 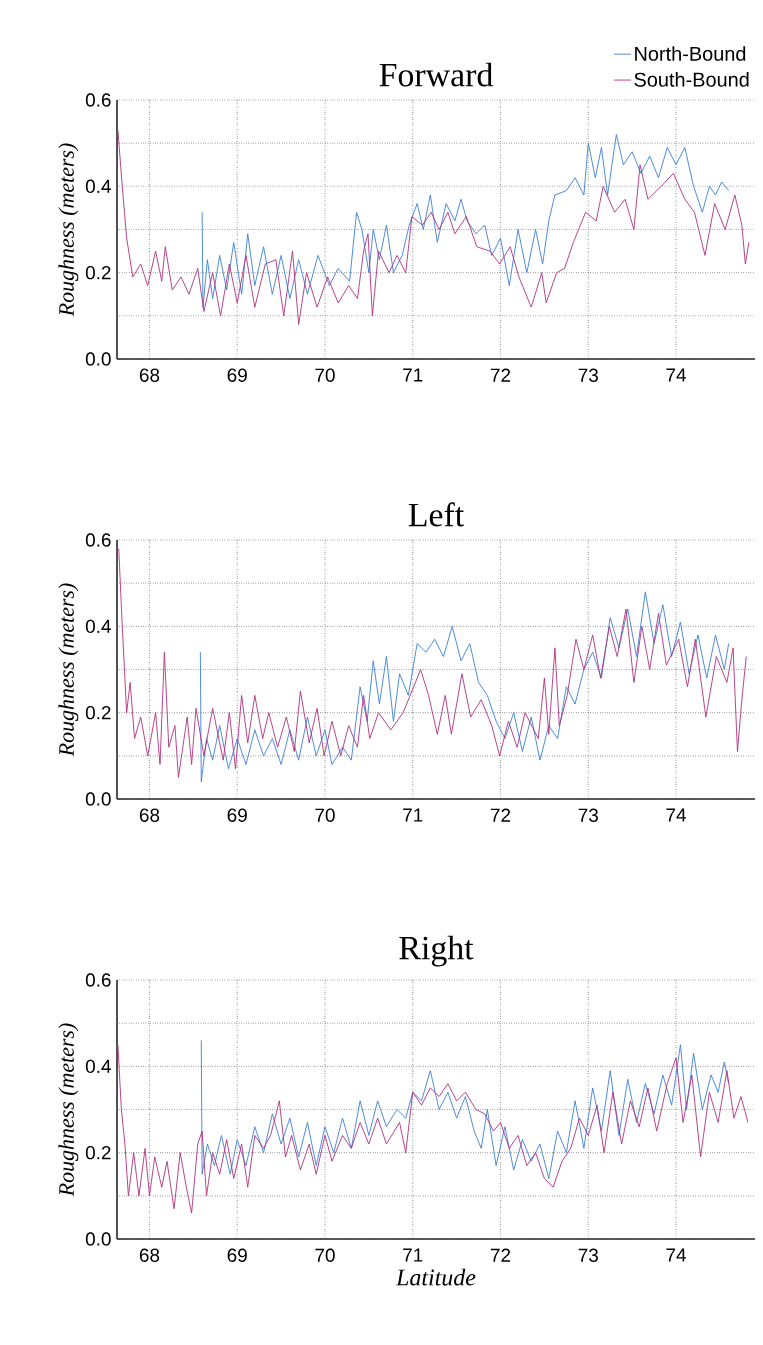 What do you see at coordinates (435, 1277) in the screenshot?
I see `x-axis-title: Latitude` at bounding box center [435, 1277].